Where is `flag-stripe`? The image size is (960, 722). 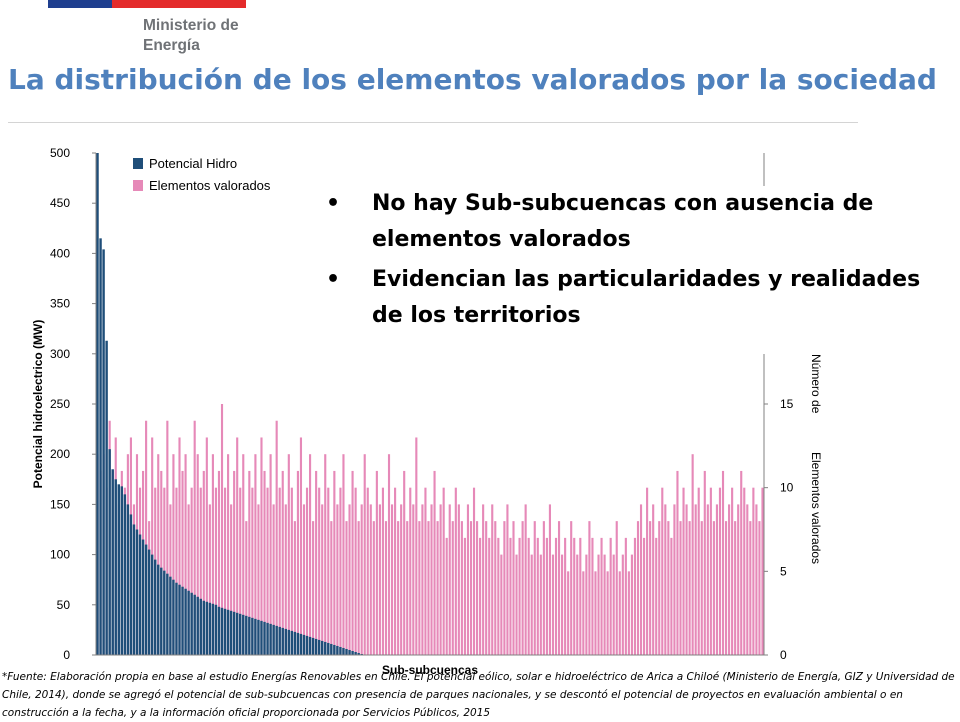 flag-stripe is located at coordinates (147, 4).